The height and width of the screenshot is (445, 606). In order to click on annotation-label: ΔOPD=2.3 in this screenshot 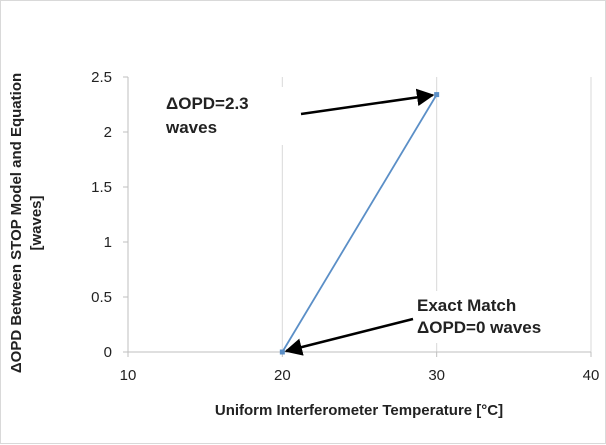, I will do `click(207, 103)`.